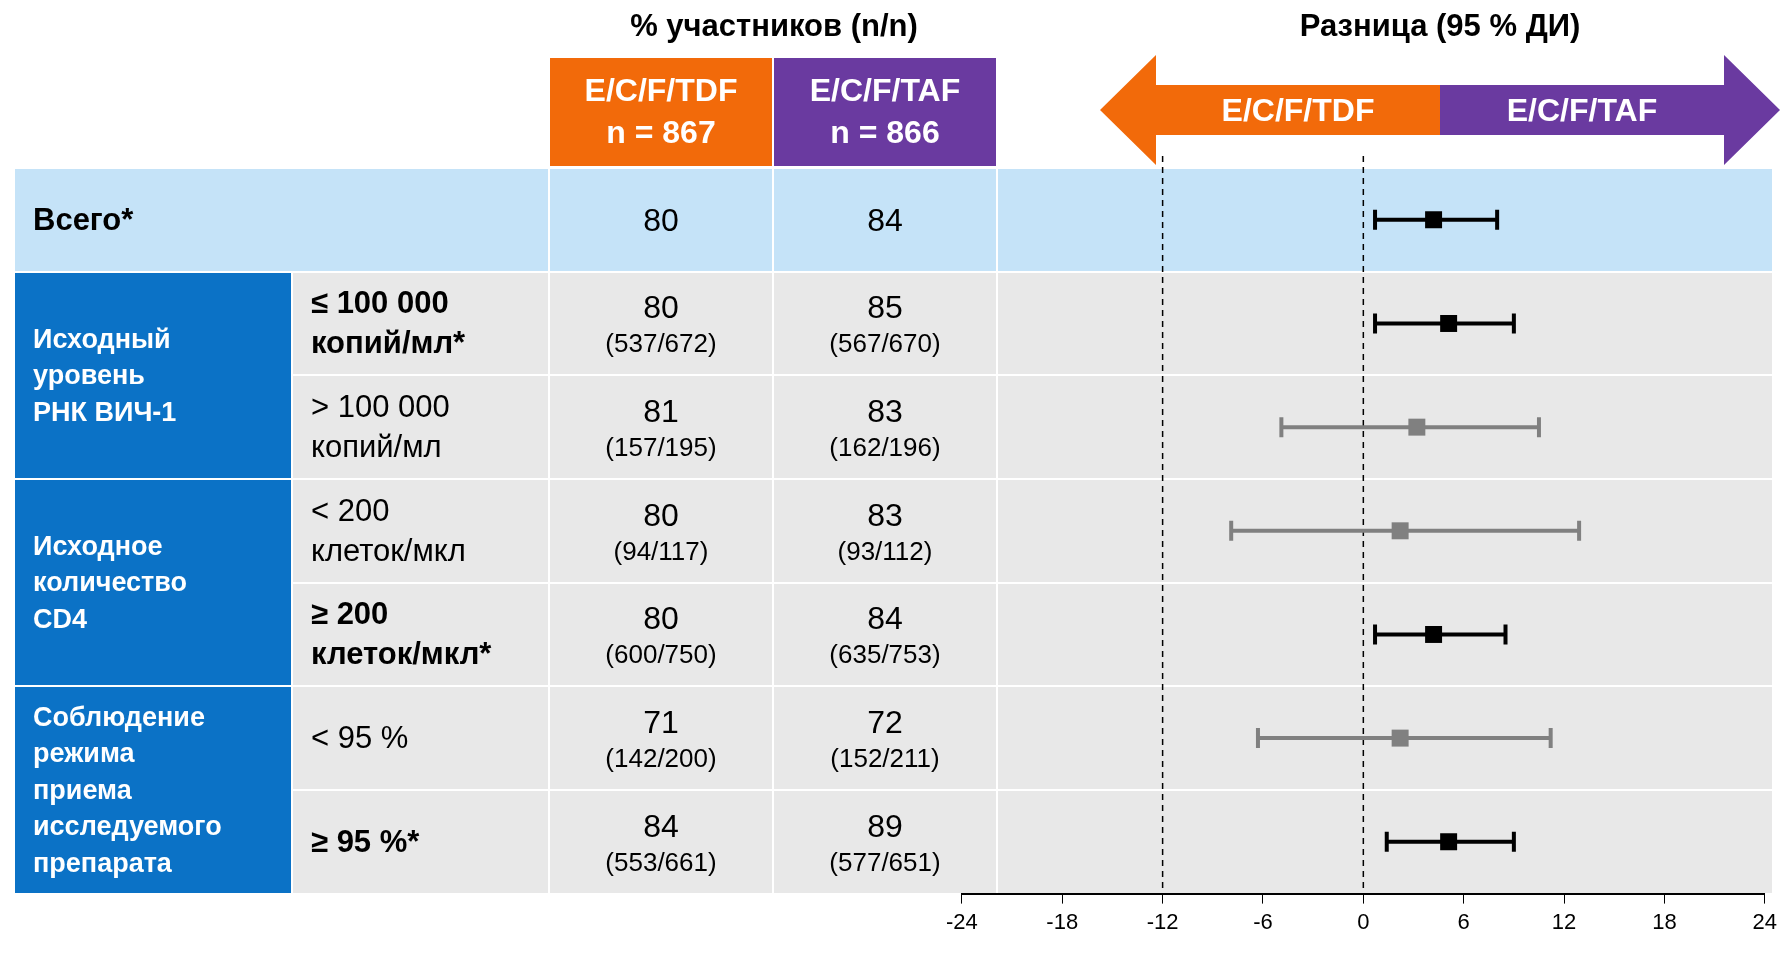  What do you see at coordinates (420, 530) in the screenshot?
I see `category-label: < 200 клеток/мкл` at bounding box center [420, 530].